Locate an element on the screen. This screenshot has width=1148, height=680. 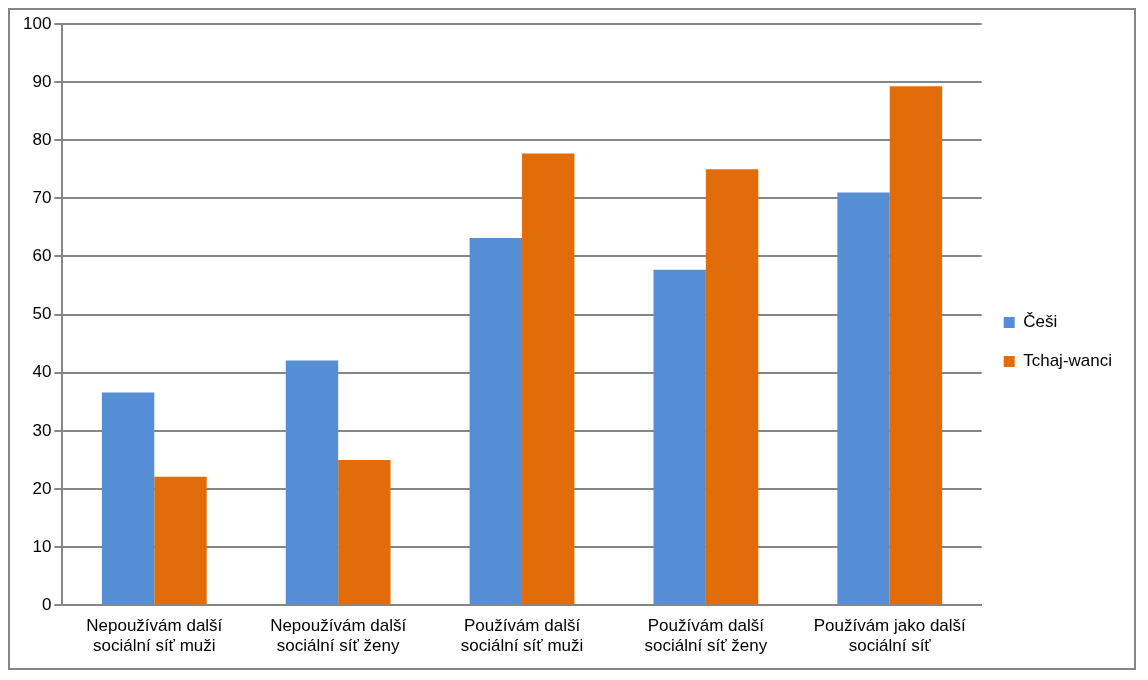
x-tick-label: Používám další sociální síť muži is located at coordinates (522, 636).